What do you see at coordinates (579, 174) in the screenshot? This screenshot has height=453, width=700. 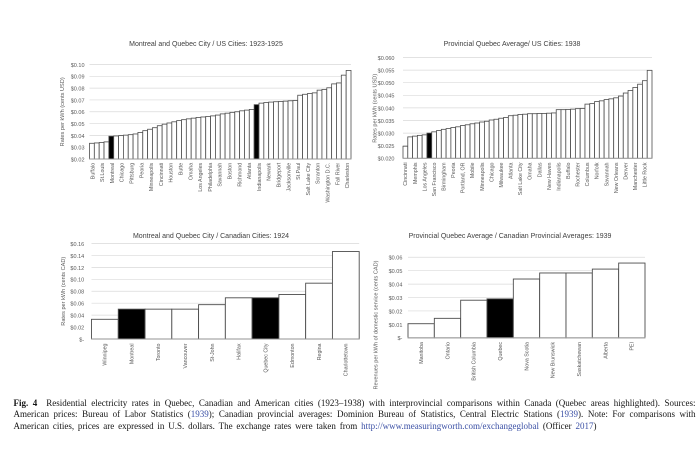 I see `svg-text: Rochester` at bounding box center [579, 174].